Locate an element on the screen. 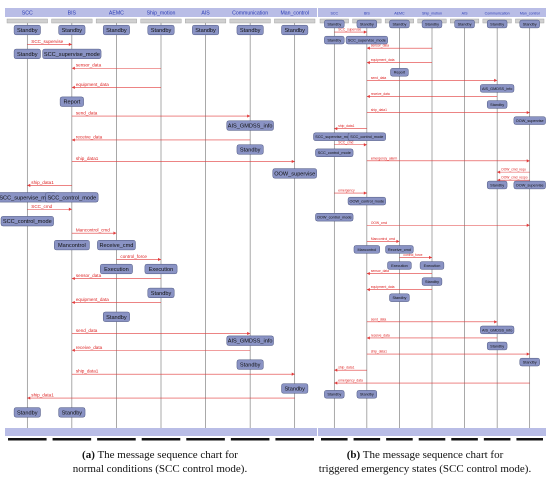 This screenshot has height=480, width=550. caption-a-label: (a) is located at coordinates (88, 455).